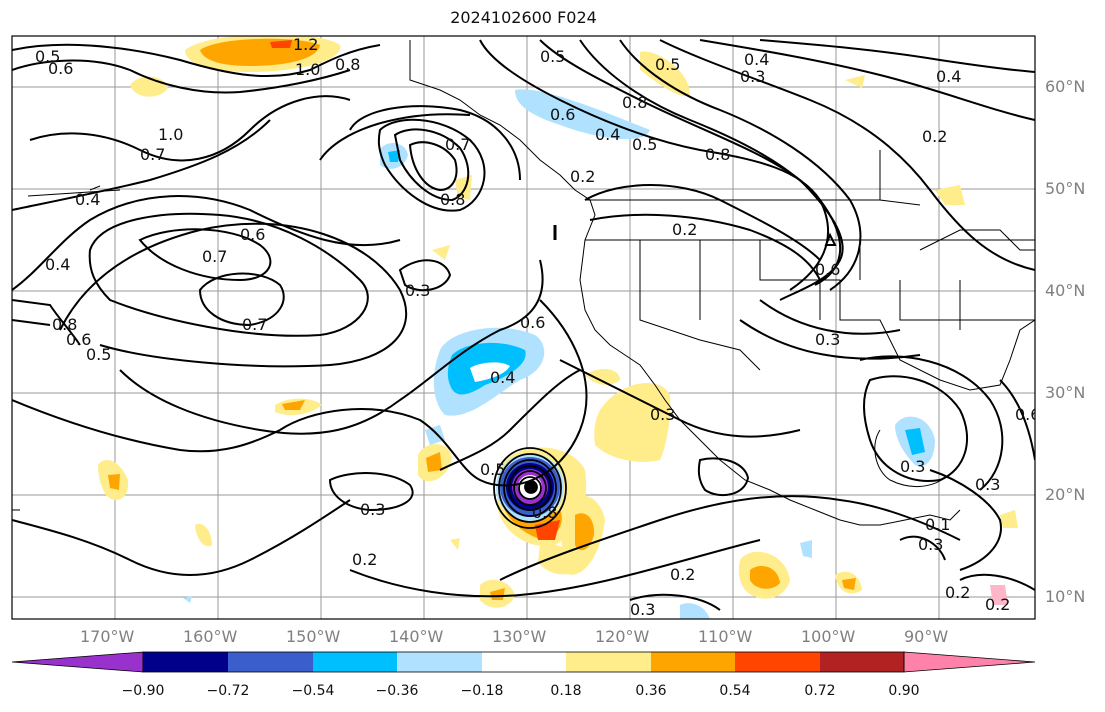 The image size is (1105, 712). What do you see at coordinates (397, 691) in the screenshot?
I see `colorbar-tick: −0.36` at bounding box center [397, 691].